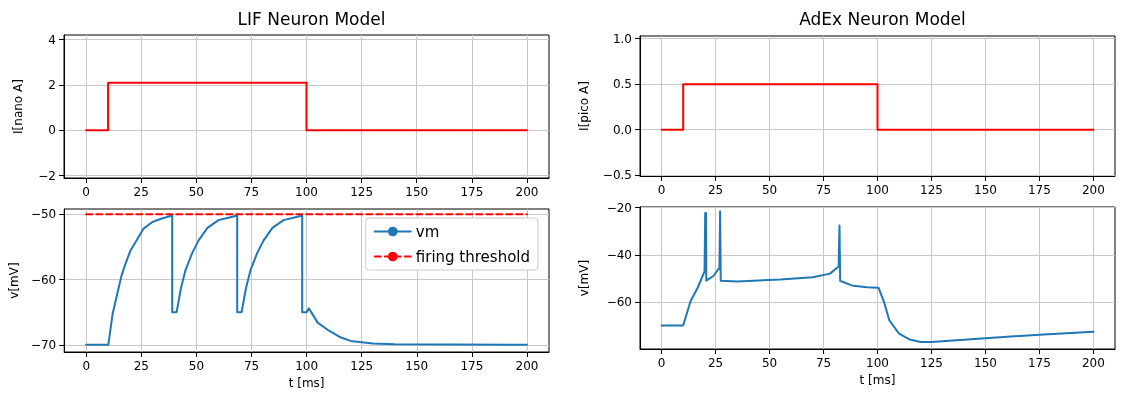 This screenshot has height=401, width=1121. Describe the element at coordinates (43, 214) in the screenshot. I see `y-tick-label: −50` at that location.